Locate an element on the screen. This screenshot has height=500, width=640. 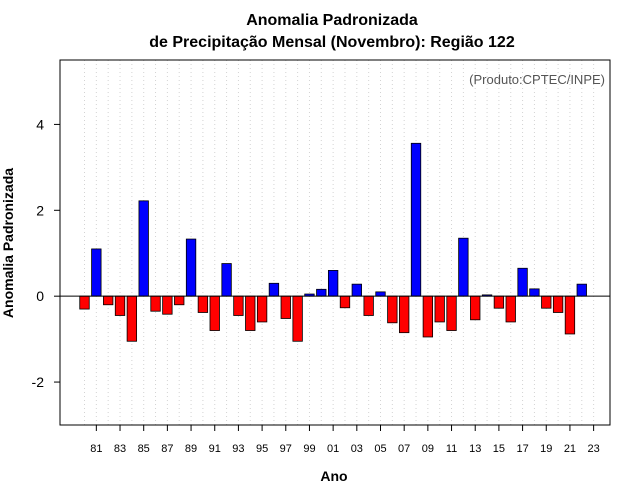
x-tick-label: 05 is located at coordinates (380, 449).